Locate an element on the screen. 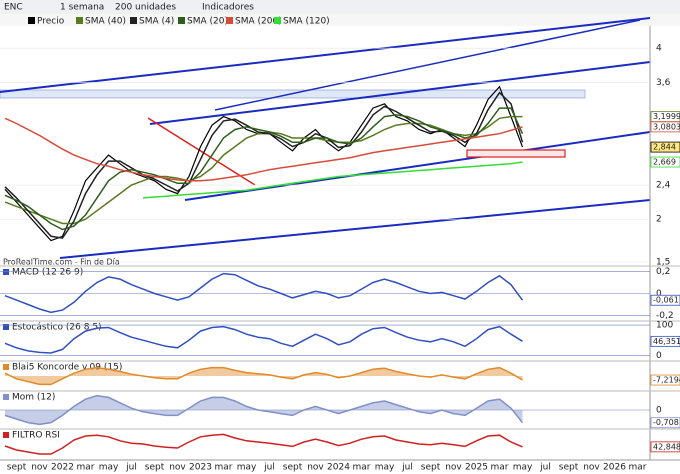  price-tag-label: 46,351 is located at coordinates (666, 341).